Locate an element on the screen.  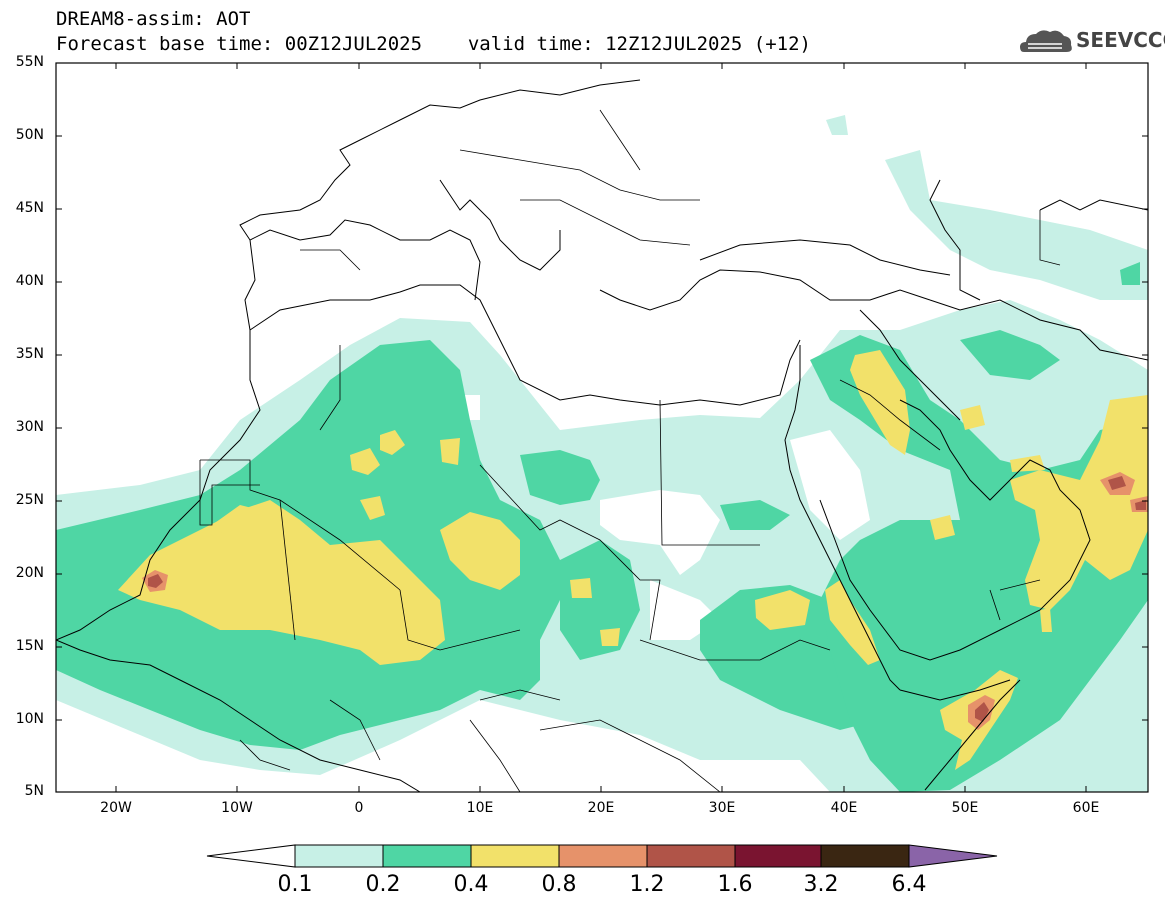
lat-label: 5N is located at coordinates (34, 791).